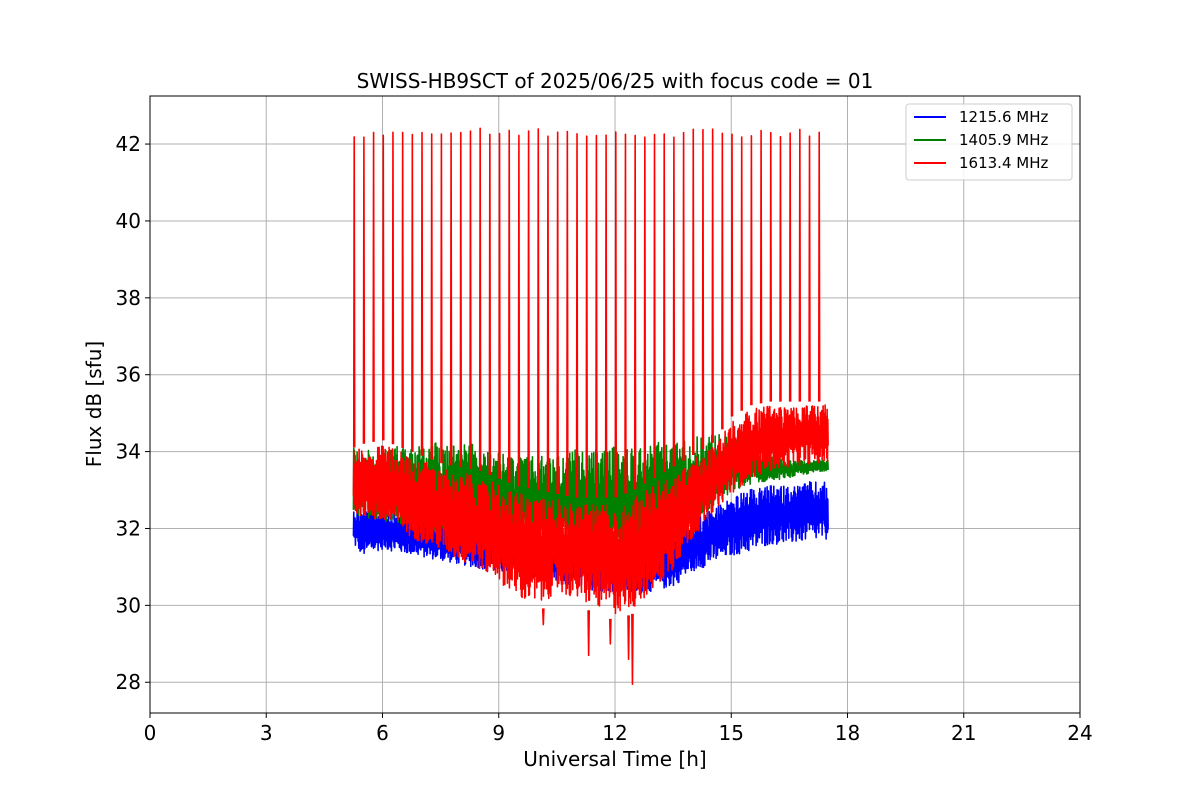  Describe the element at coordinates (731, 733) in the screenshot. I see `x-tick-label: 15` at that location.